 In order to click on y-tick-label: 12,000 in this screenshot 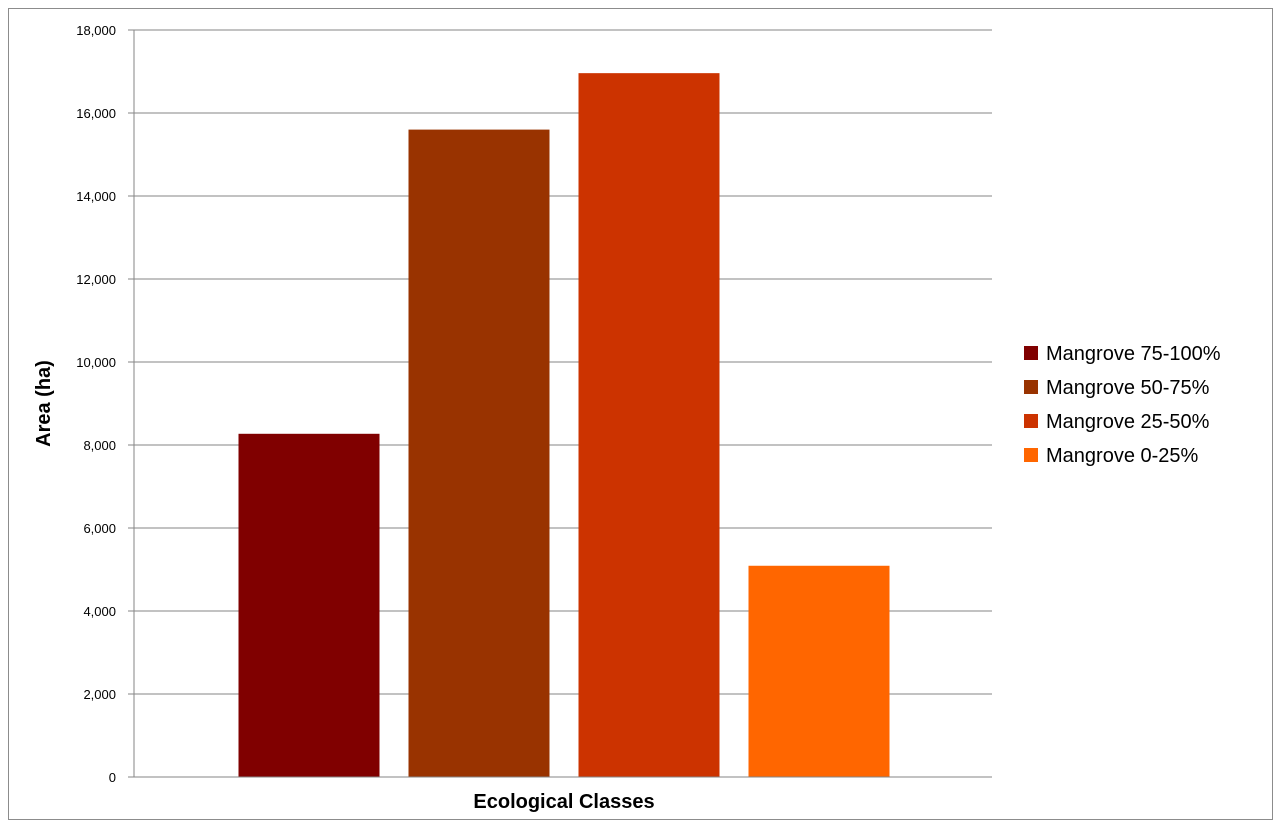, I will do `click(96, 279)`.